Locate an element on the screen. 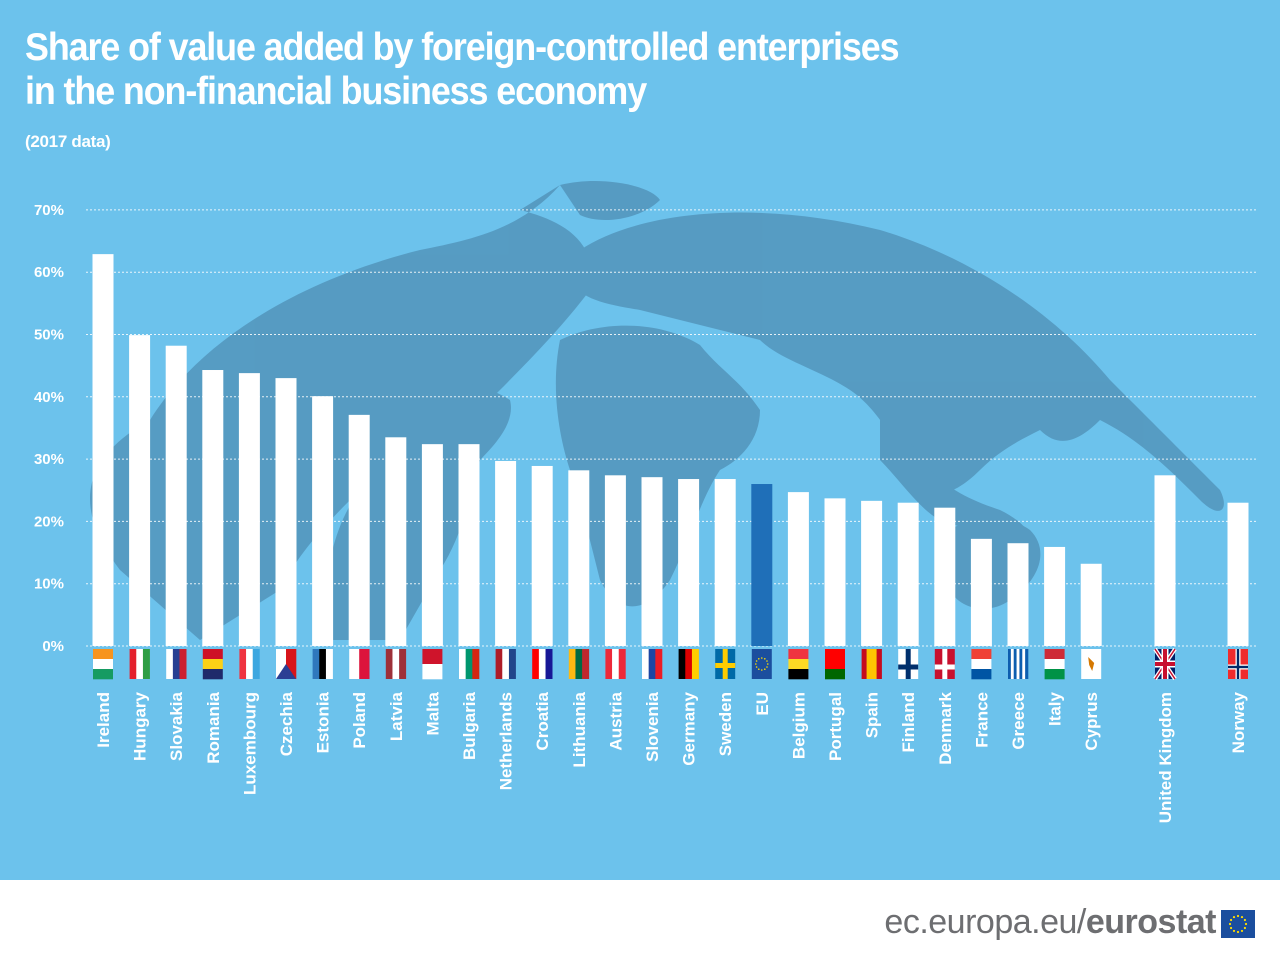  denmark-flag-icon is located at coordinates (944, 664).